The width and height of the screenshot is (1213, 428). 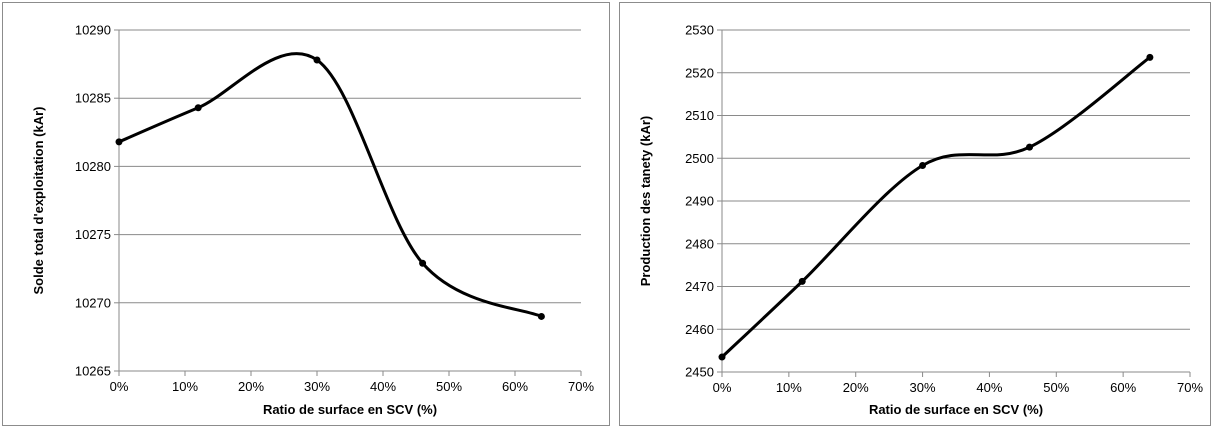 I want to click on y-tick-label: 10270, so click(x=93, y=302).